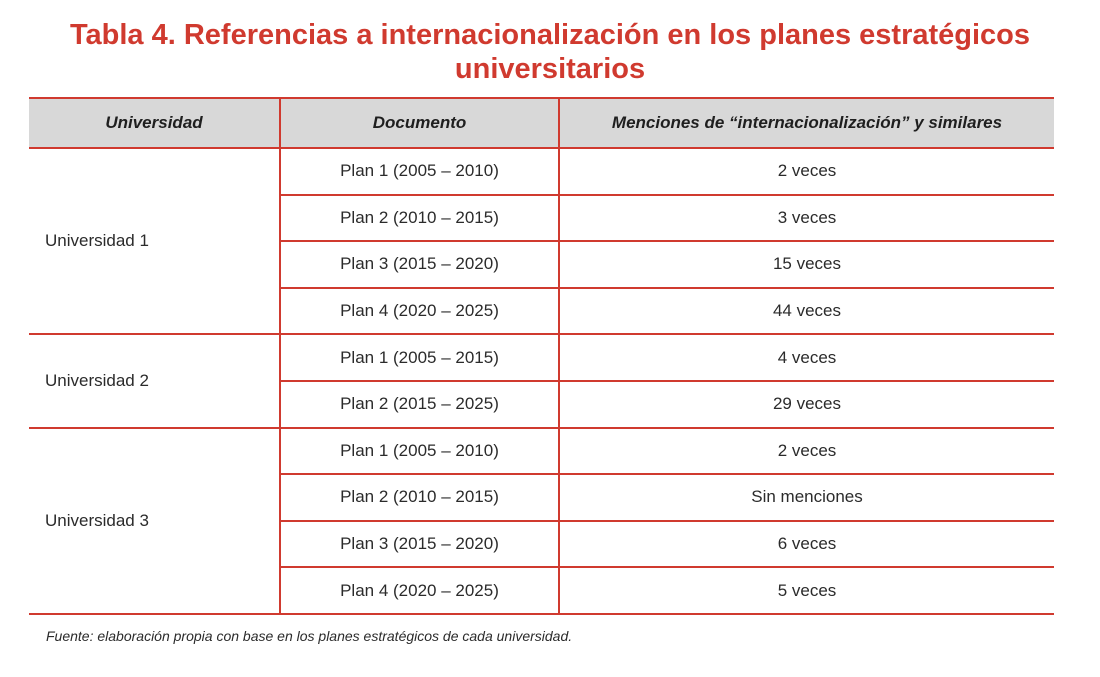 The height and width of the screenshot is (677, 1100). What do you see at coordinates (154, 381) in the screenshot?
I see `cell-universidad: Universidad 2` at bounding box center [154, 381].